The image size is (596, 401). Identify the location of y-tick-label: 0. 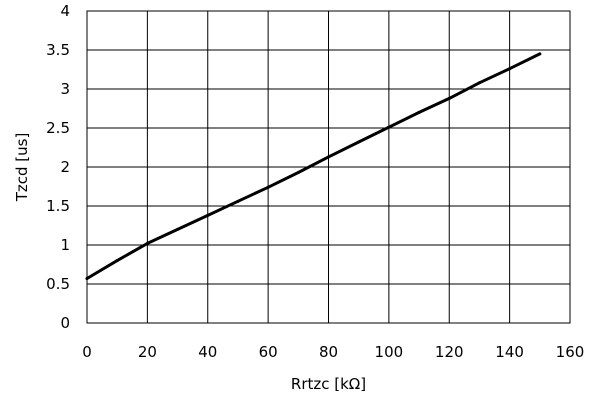
(65, 323).